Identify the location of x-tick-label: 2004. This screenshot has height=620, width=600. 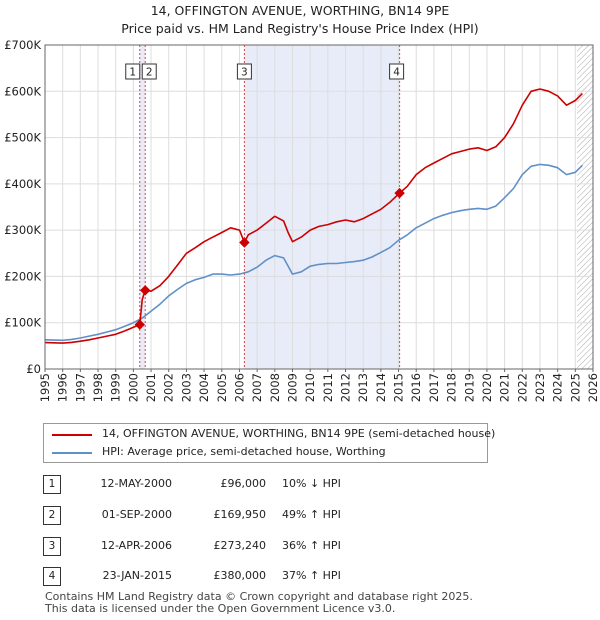
(204, 387).